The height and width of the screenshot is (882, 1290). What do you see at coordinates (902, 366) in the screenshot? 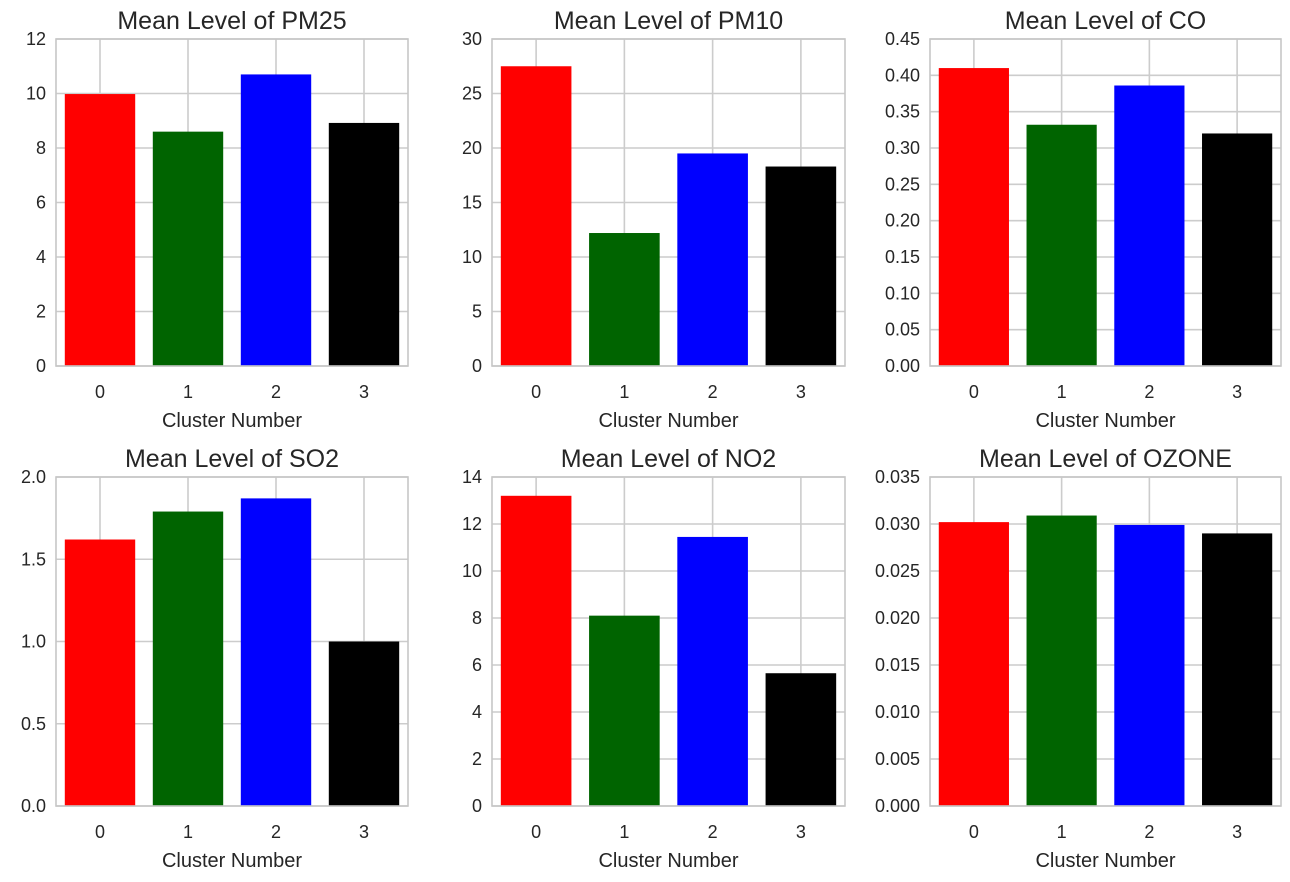
I see `y-tick-label: 0.00` at bounding box center [902, 366].